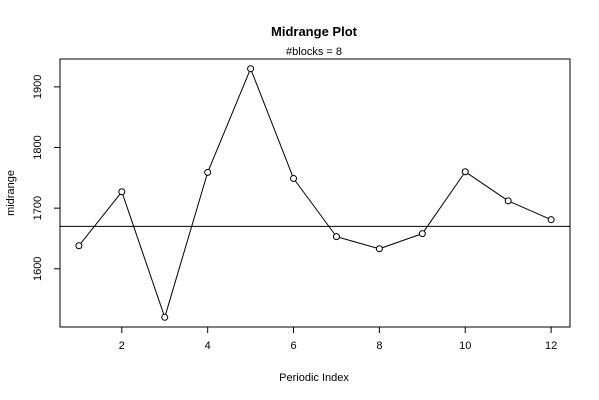 This screenshot has width=599, height=400. What do you see at coordinates (293, 346) in the screenshot?
I see `x-tick-label: 6` at bounding box center [293, 346].